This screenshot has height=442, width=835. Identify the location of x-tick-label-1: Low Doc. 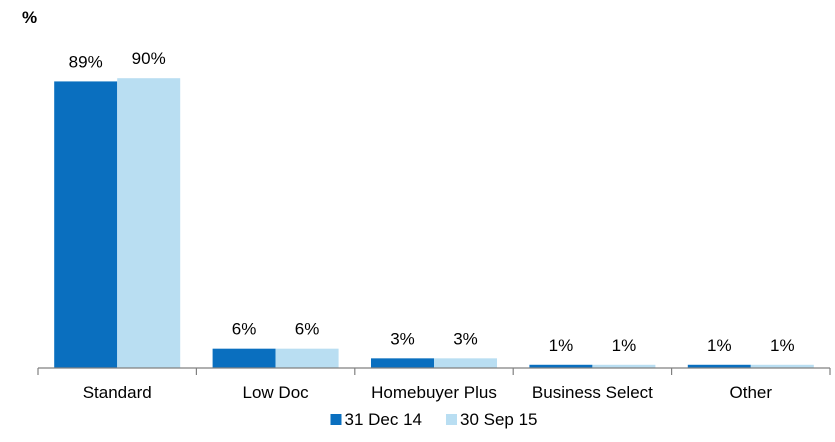
(276, 392).